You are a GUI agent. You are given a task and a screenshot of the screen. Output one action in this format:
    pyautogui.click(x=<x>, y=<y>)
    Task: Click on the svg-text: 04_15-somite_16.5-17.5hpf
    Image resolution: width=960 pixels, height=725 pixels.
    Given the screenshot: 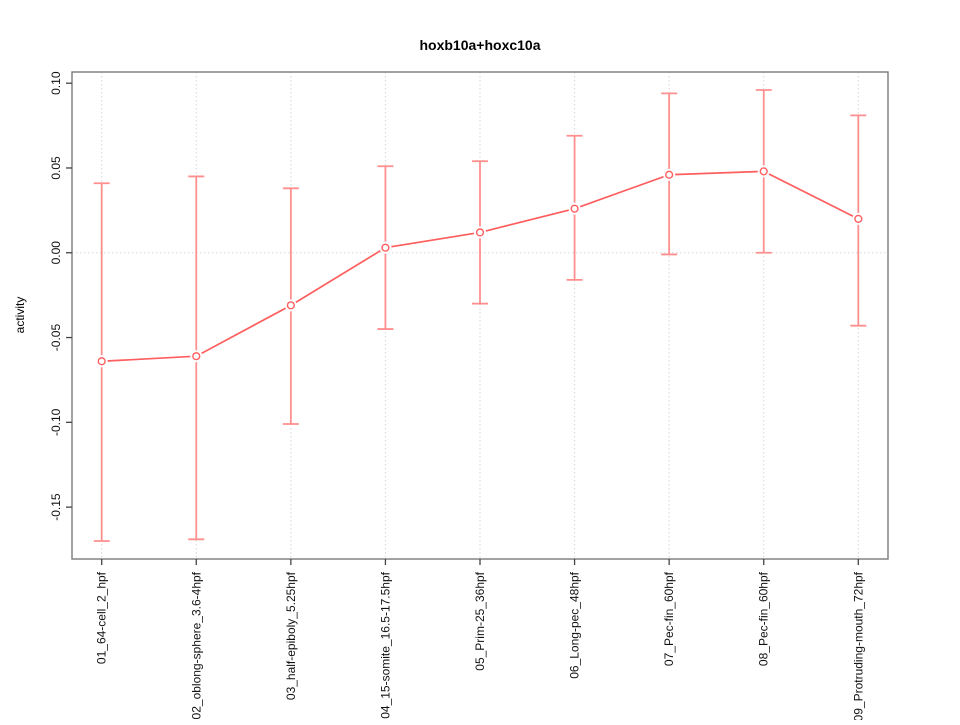 What is the action you would take?
    pyautogui.click(x=385, y=644)
    